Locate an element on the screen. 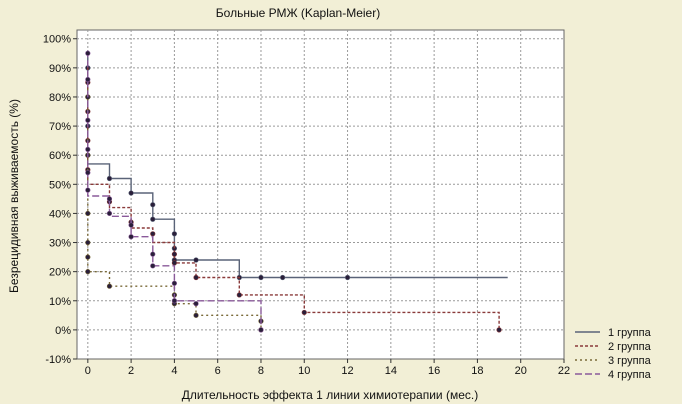  y-tick-label: 10% is located at coordinates (60, 302).